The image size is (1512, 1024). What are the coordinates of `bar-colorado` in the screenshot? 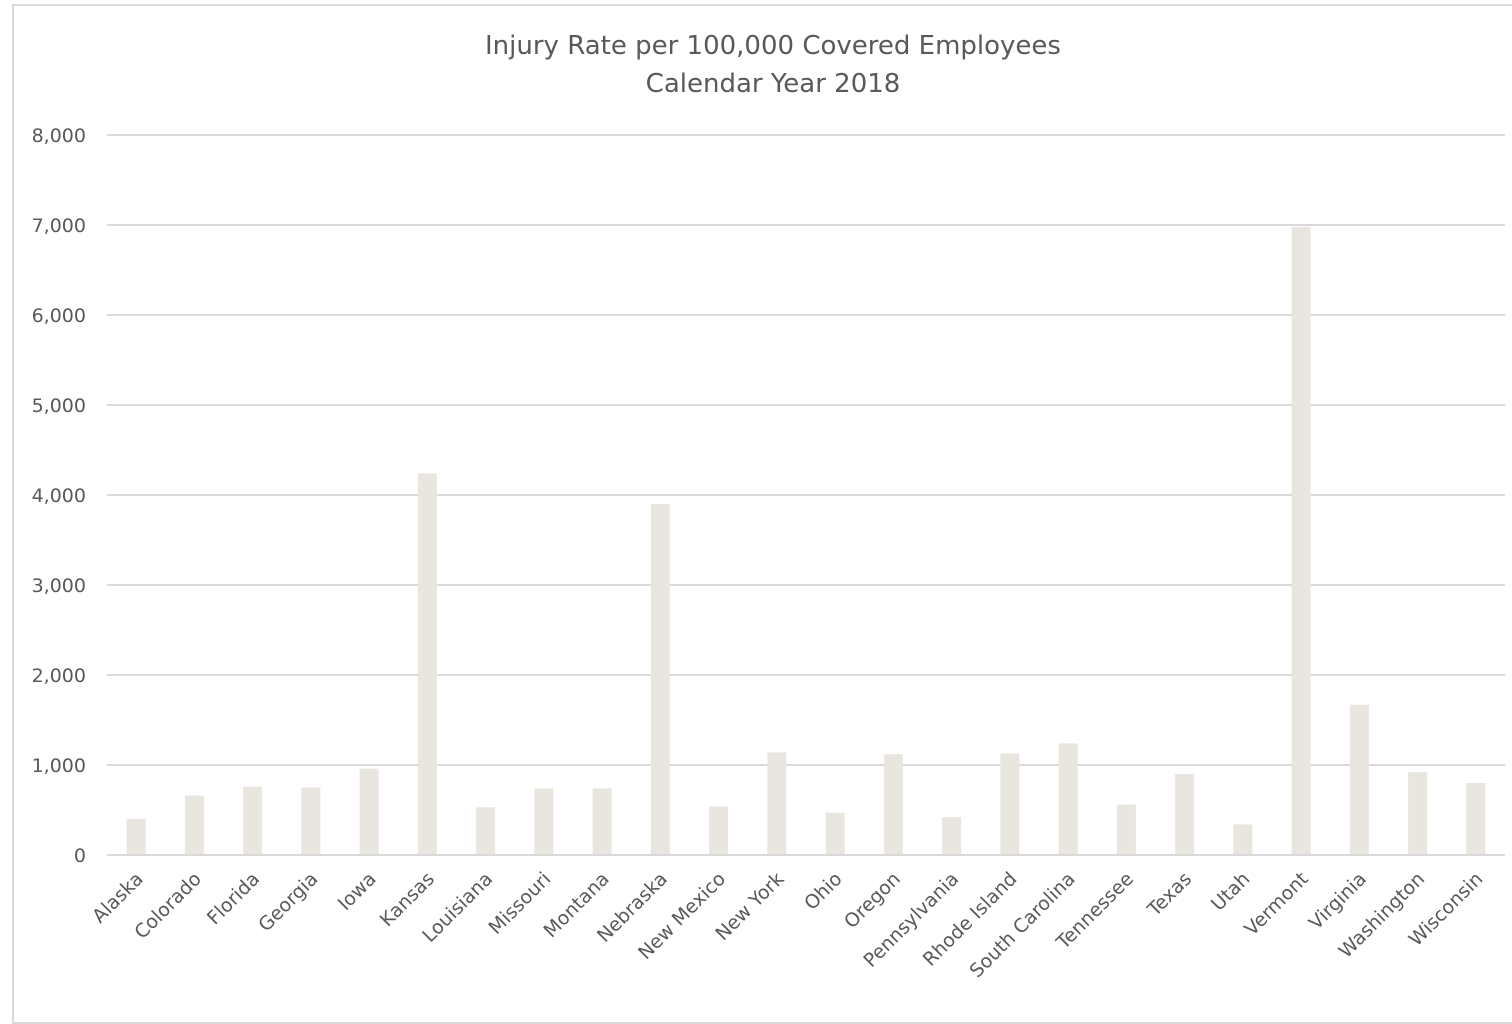 It's located at (194, 825).